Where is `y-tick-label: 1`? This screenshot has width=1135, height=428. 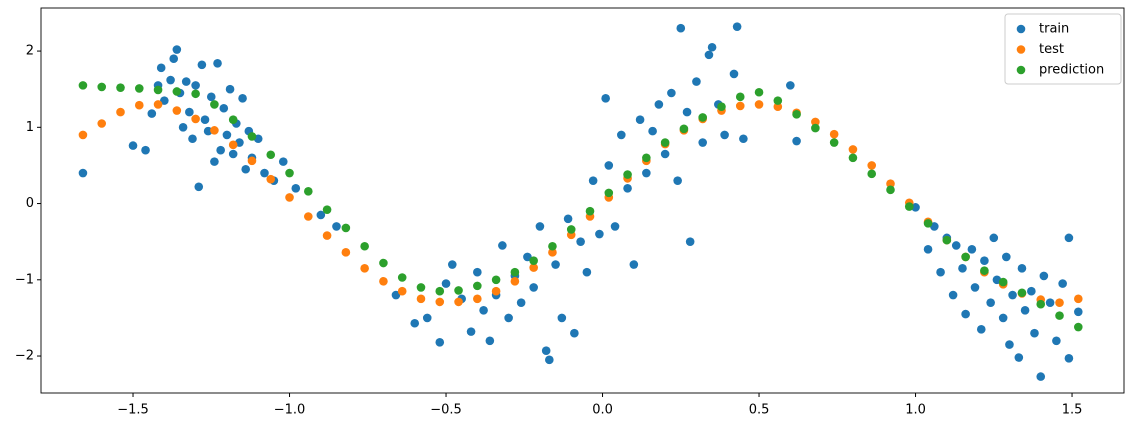
y-tick-label: 1 is located at coordinates (30, 127).